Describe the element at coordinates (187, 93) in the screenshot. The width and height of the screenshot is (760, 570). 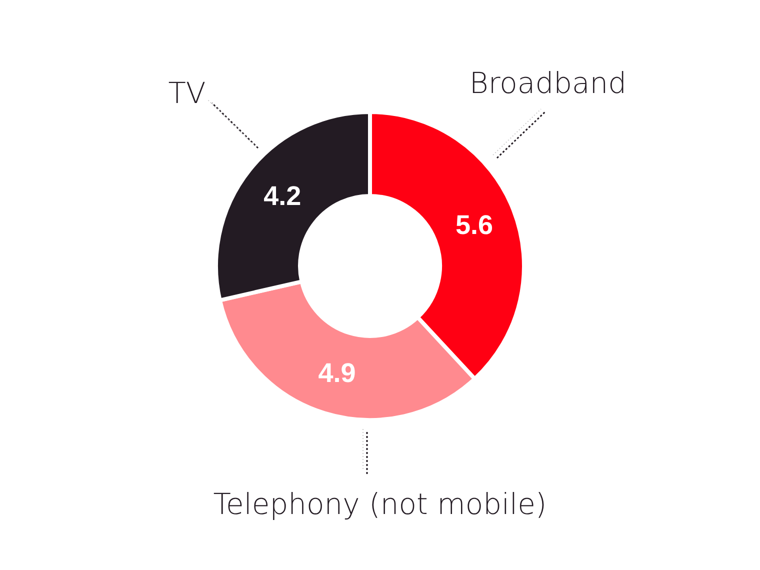
I see `slice-label: TV` at that location.